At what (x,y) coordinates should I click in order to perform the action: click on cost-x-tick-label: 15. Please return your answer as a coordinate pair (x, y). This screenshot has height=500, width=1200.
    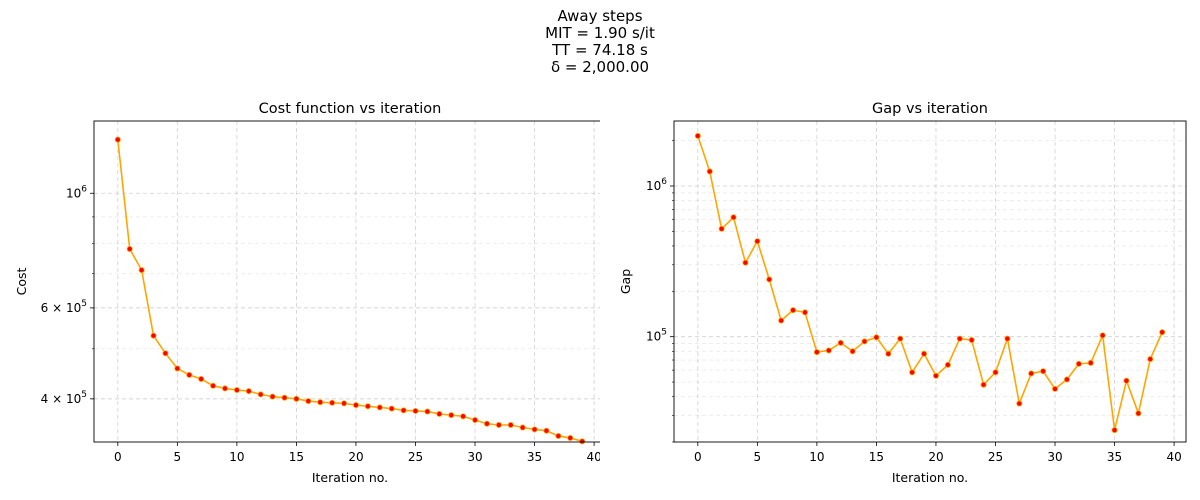
    Looking at the image, I should click on (296, 457).